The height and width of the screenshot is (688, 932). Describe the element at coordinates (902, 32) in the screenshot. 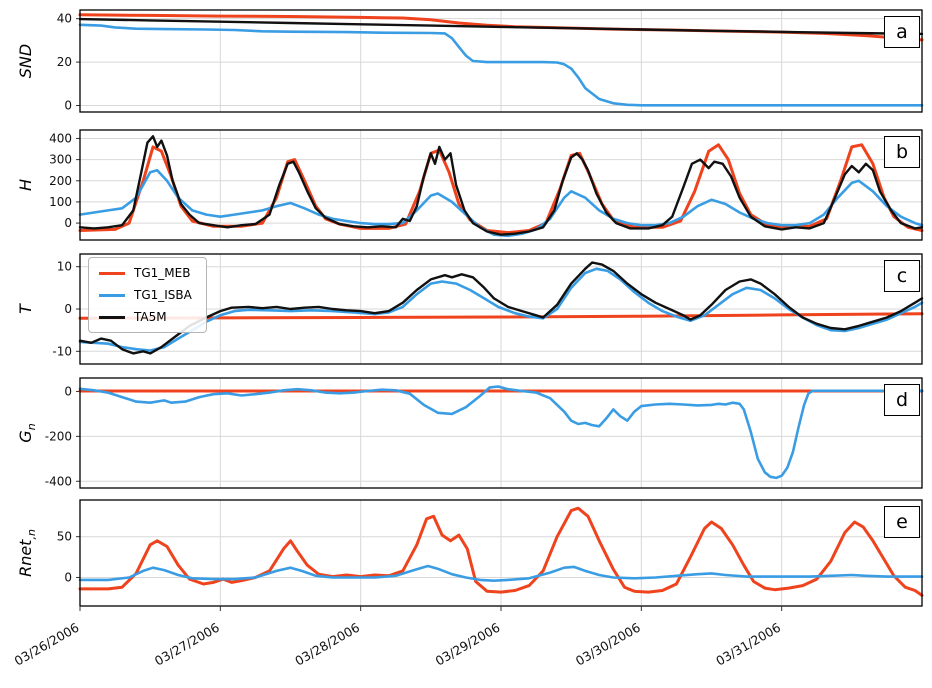

I see `panel-label-a: a` at that location.